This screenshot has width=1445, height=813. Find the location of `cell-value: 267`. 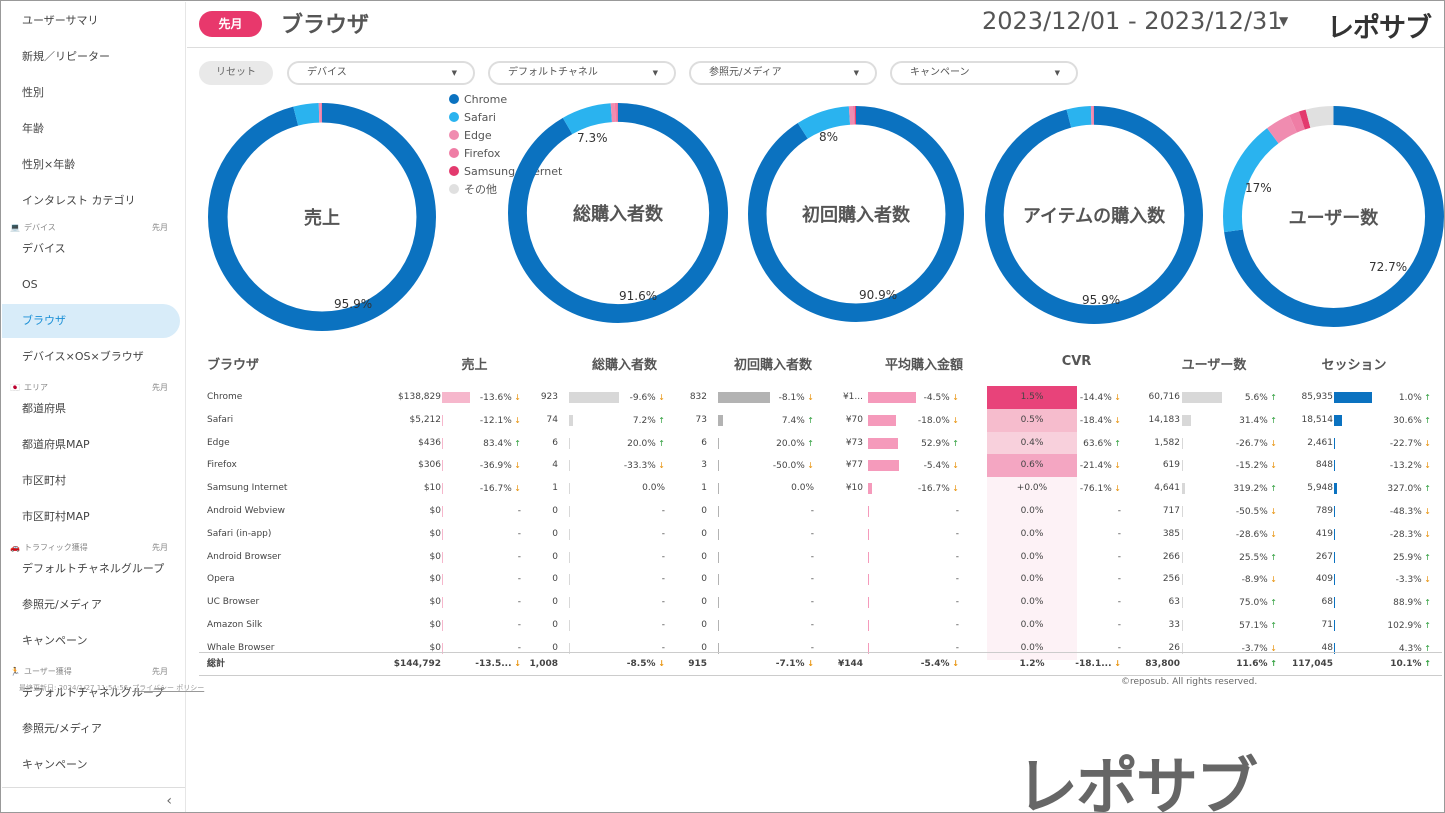

cell-value: 267 is located at coordinates (1324, 556).